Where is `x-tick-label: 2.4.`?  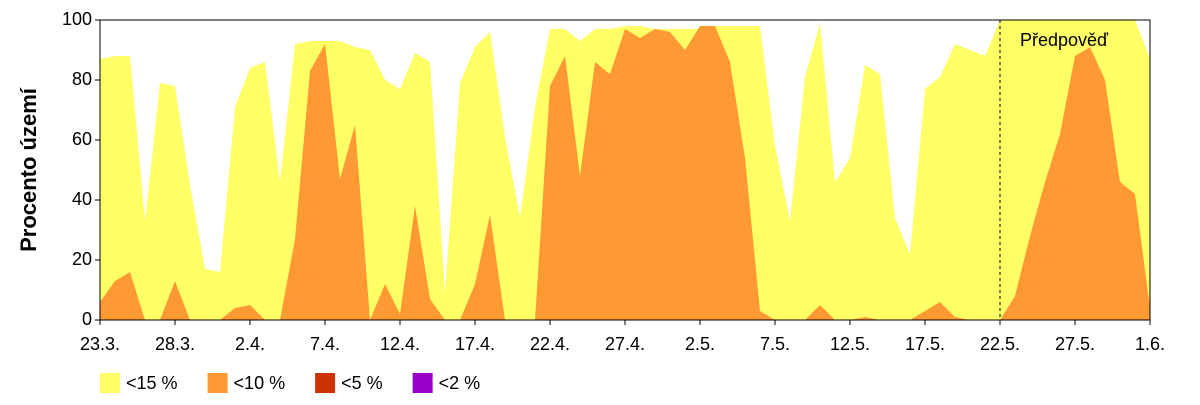 x-tick-label: 2.4. is located at coordinates (250, 344).